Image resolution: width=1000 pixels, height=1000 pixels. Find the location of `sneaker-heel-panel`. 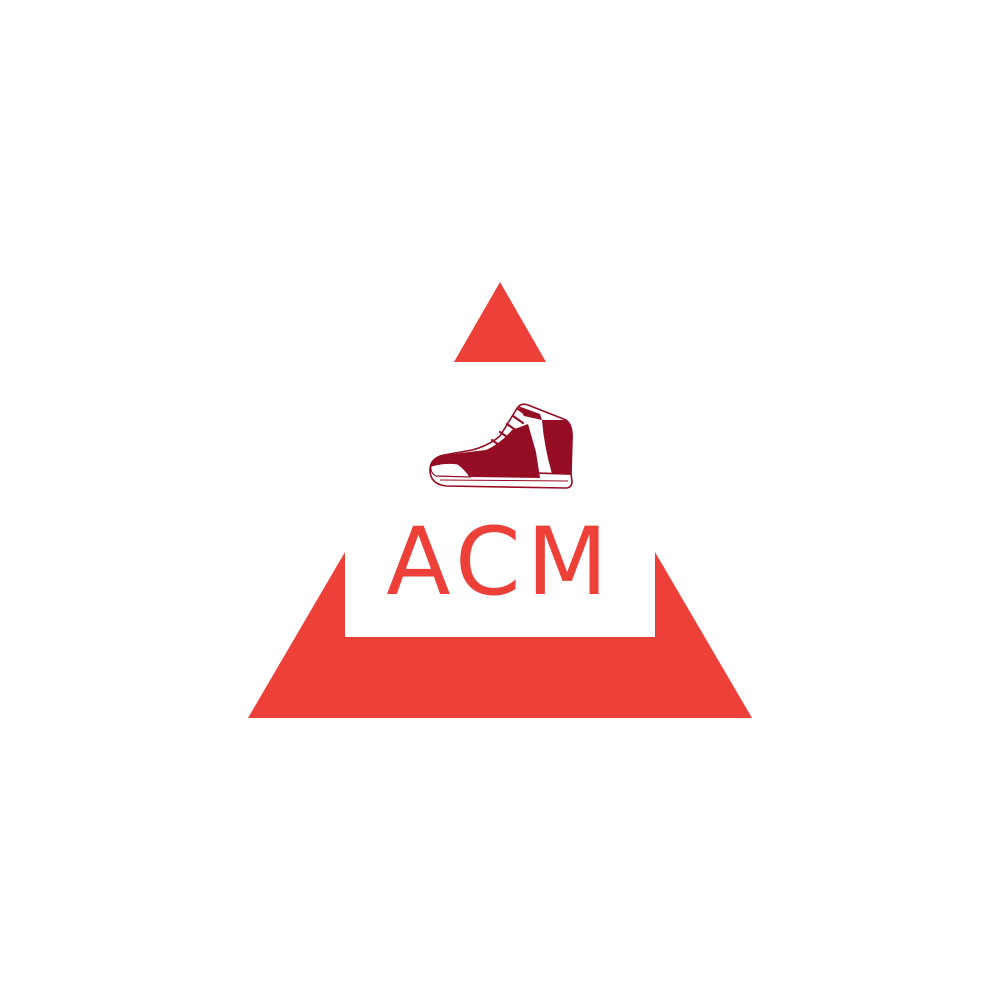

sneaker-heel-panel is located at coordinates (557, 447).